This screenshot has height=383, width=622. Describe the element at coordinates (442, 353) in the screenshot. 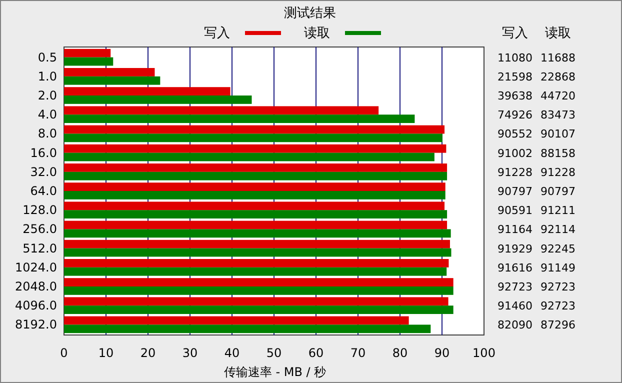

I see `x-tick-label: 90` at that location.